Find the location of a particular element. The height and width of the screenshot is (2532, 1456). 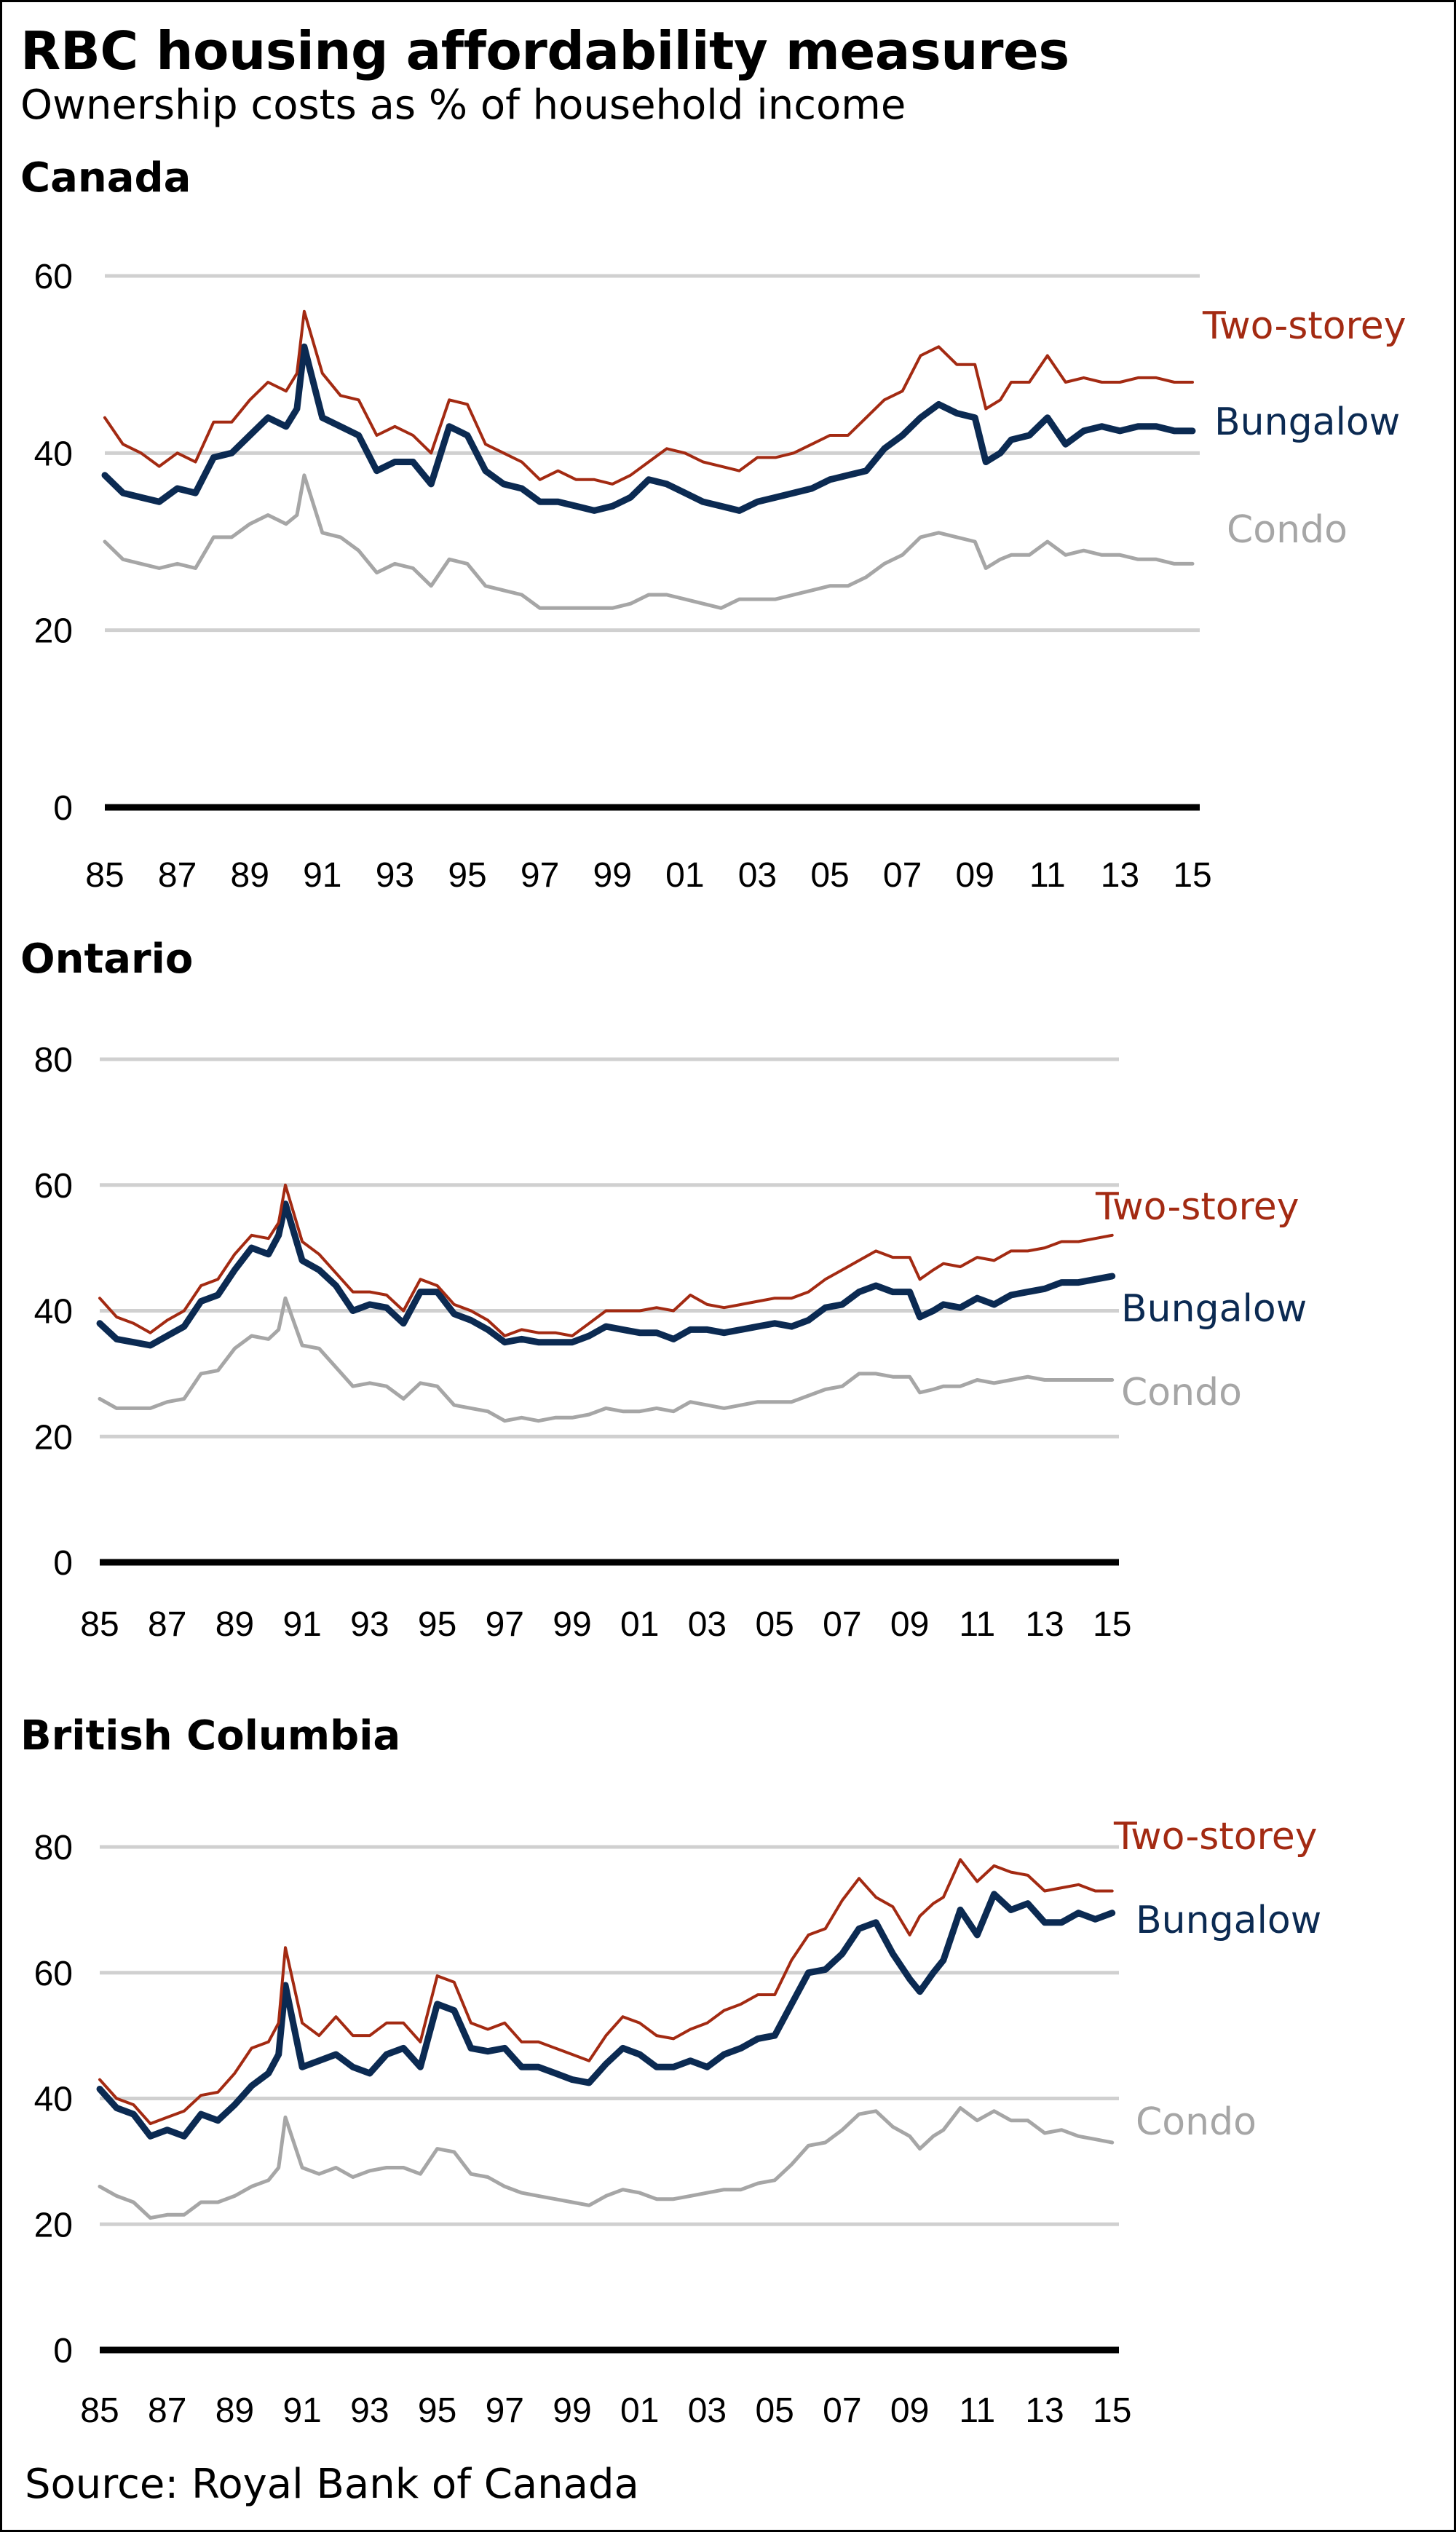

page-subtitle: Ownership costs as % of household income is located at coordinates (463, 105).